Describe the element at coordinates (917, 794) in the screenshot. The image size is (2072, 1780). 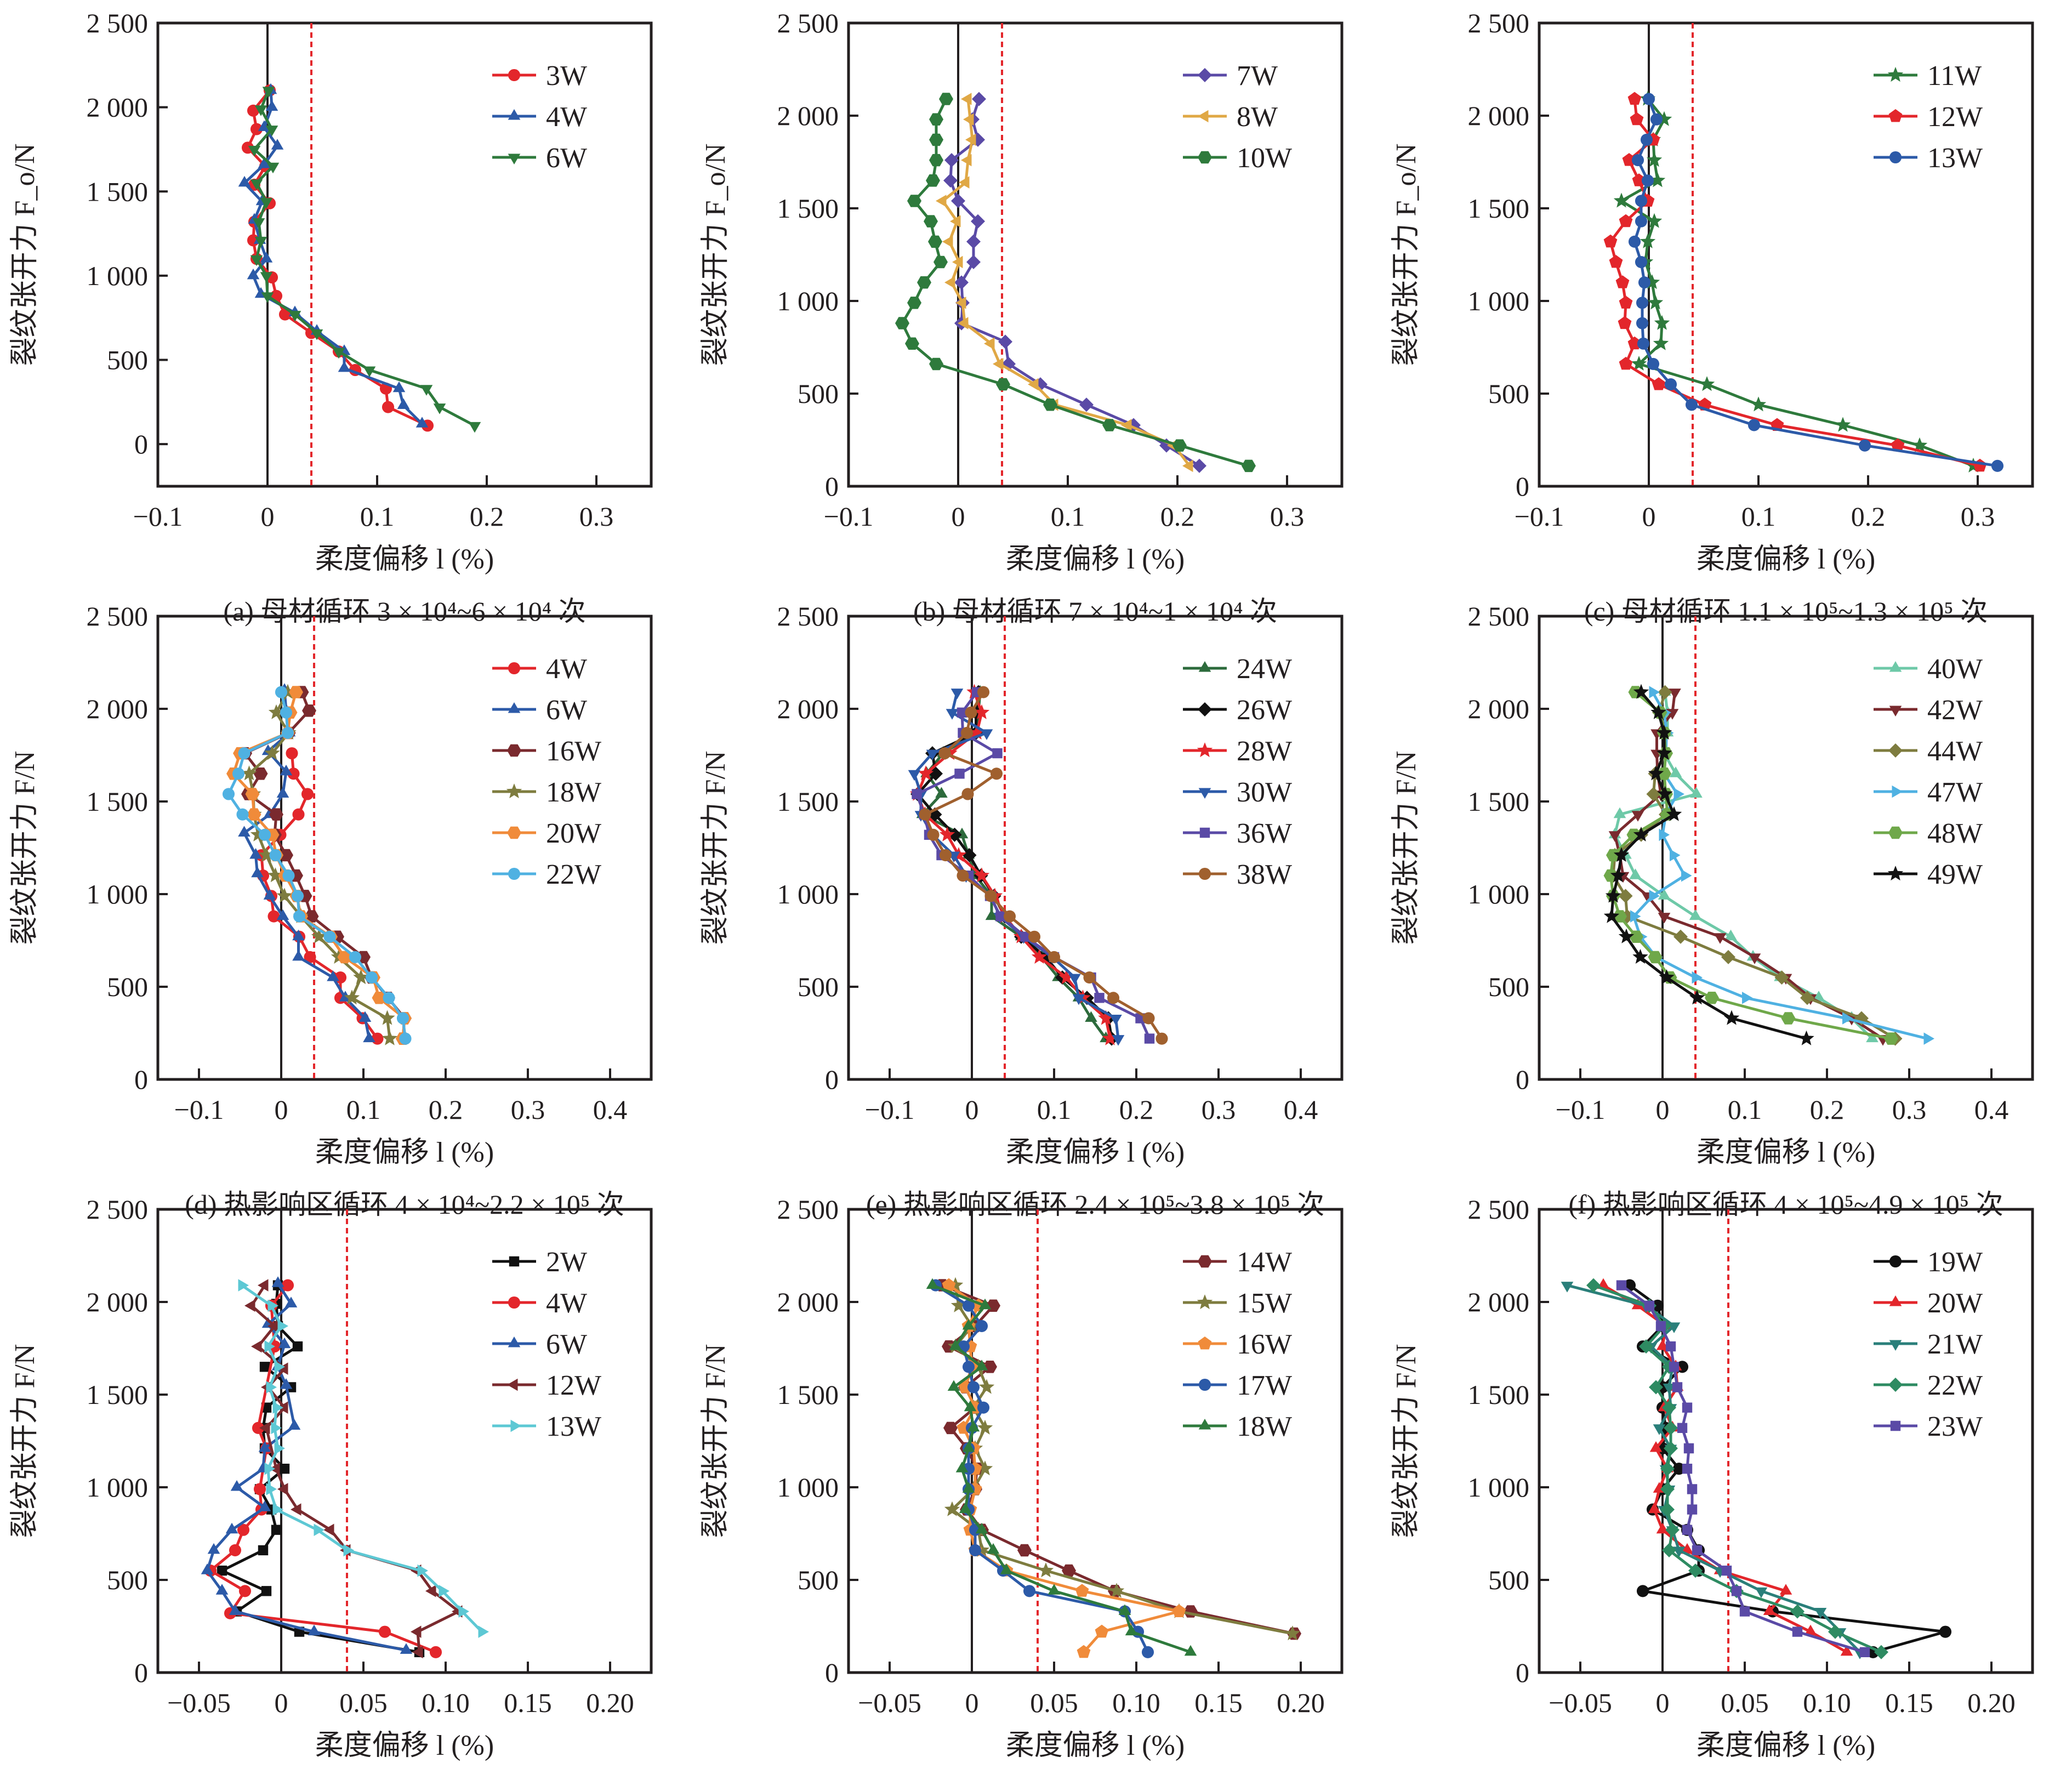
I see `data-point-36W` at that location.